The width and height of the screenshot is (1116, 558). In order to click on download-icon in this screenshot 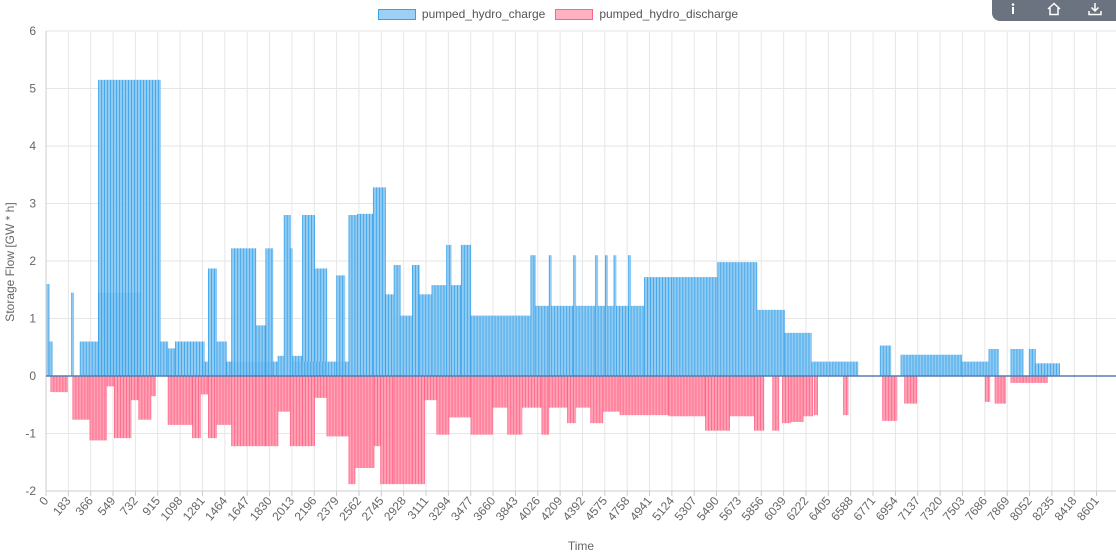, I will do `click(1095, 9)`.